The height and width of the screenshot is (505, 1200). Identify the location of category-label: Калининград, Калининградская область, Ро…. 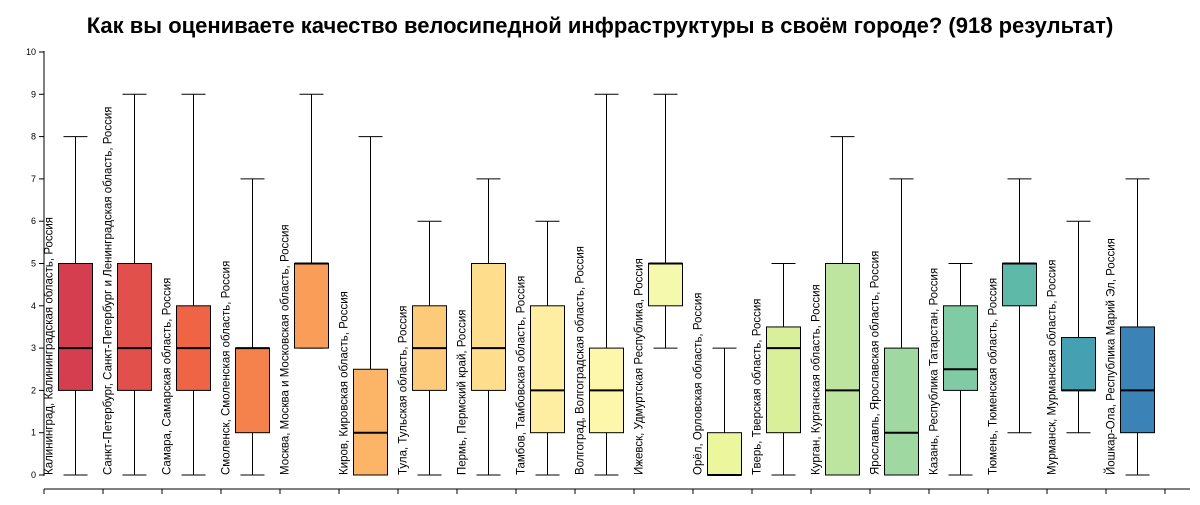
(50, 346).